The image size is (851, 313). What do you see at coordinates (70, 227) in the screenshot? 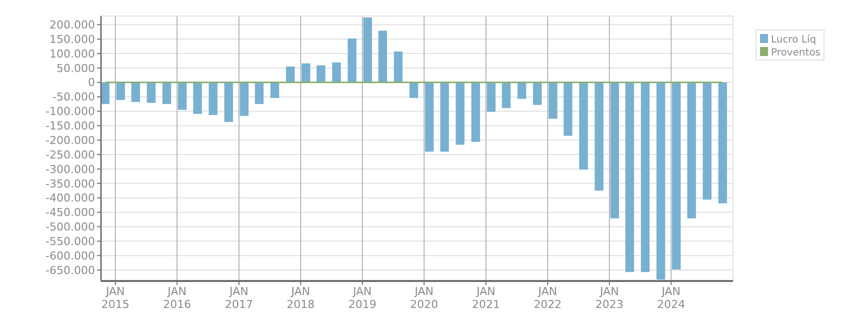
I see `y-tick-label: -500.000` at bounding box center [70, 227].